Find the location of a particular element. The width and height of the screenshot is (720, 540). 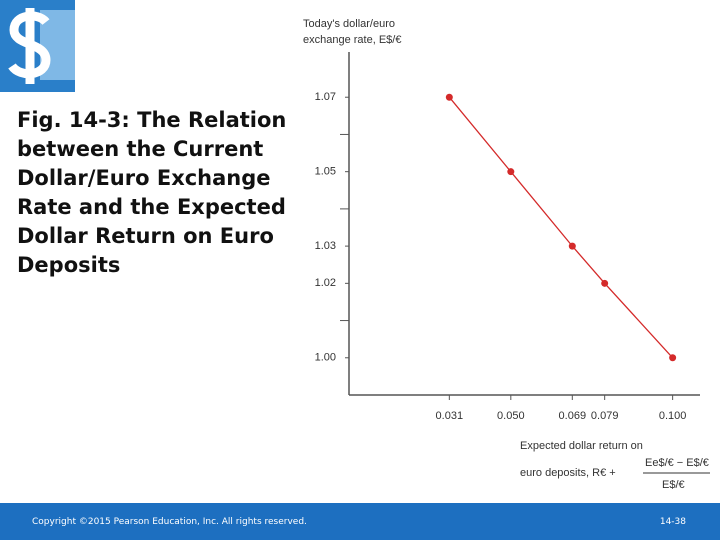

x-axis-label: euro deposits, R€ + is located at coordinates (568, 473).